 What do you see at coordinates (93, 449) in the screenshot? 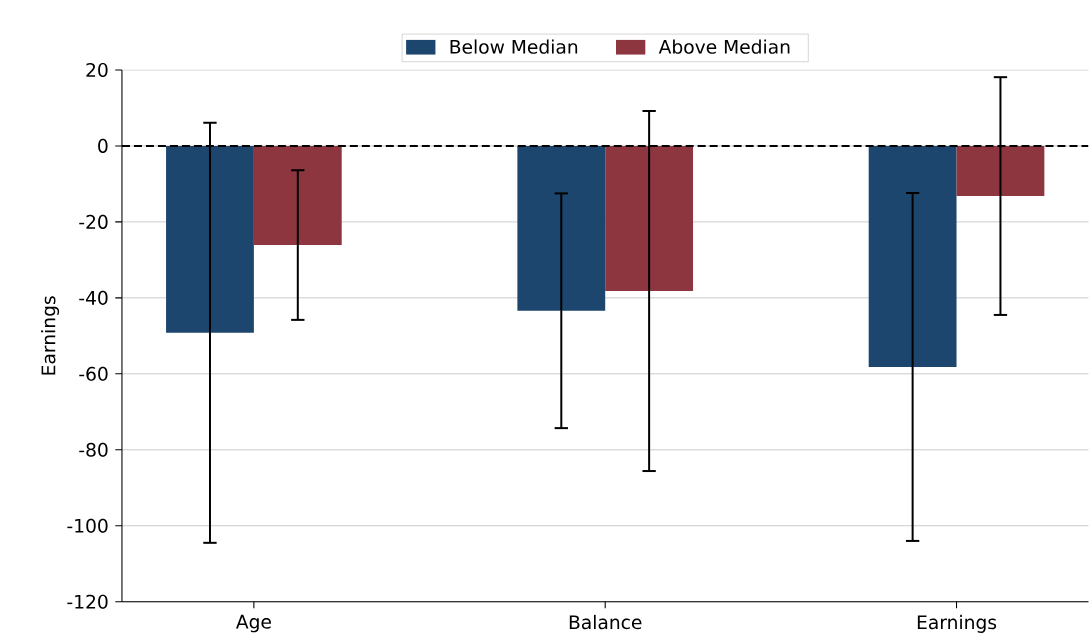
I see `y-tick-label: -80` at bounding box center [93, 449].